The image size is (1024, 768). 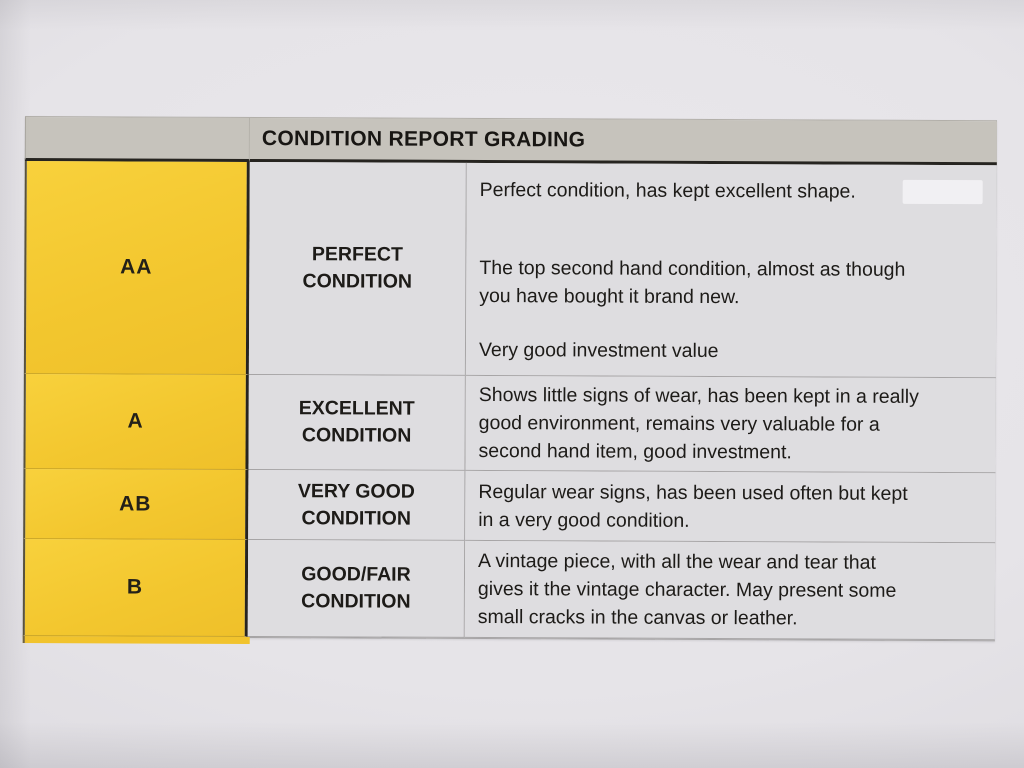 I want to click on grade-label: AB, so click(x=135, y=503).